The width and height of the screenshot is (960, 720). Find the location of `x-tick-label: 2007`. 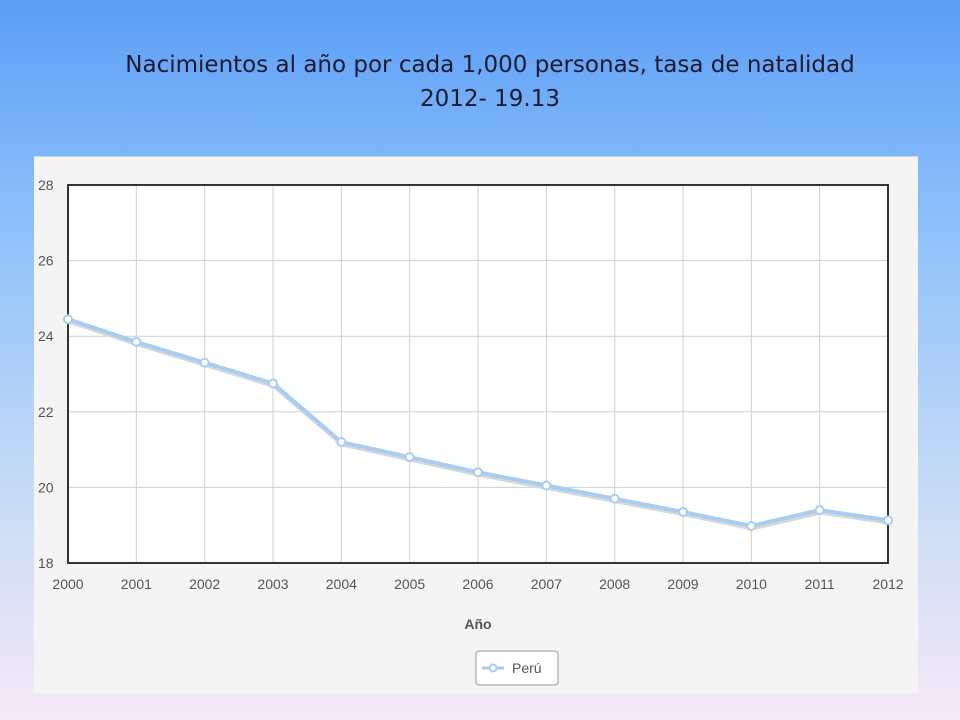

x-tick-label: 2007 is located at coordinates (546, 584).